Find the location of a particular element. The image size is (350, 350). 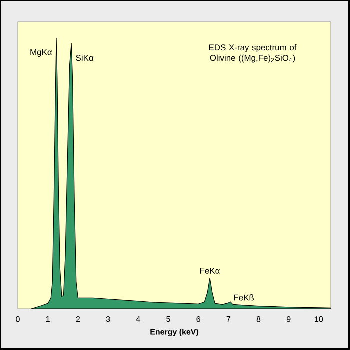

annotation: MgKα is located at coordinates (41, 53).